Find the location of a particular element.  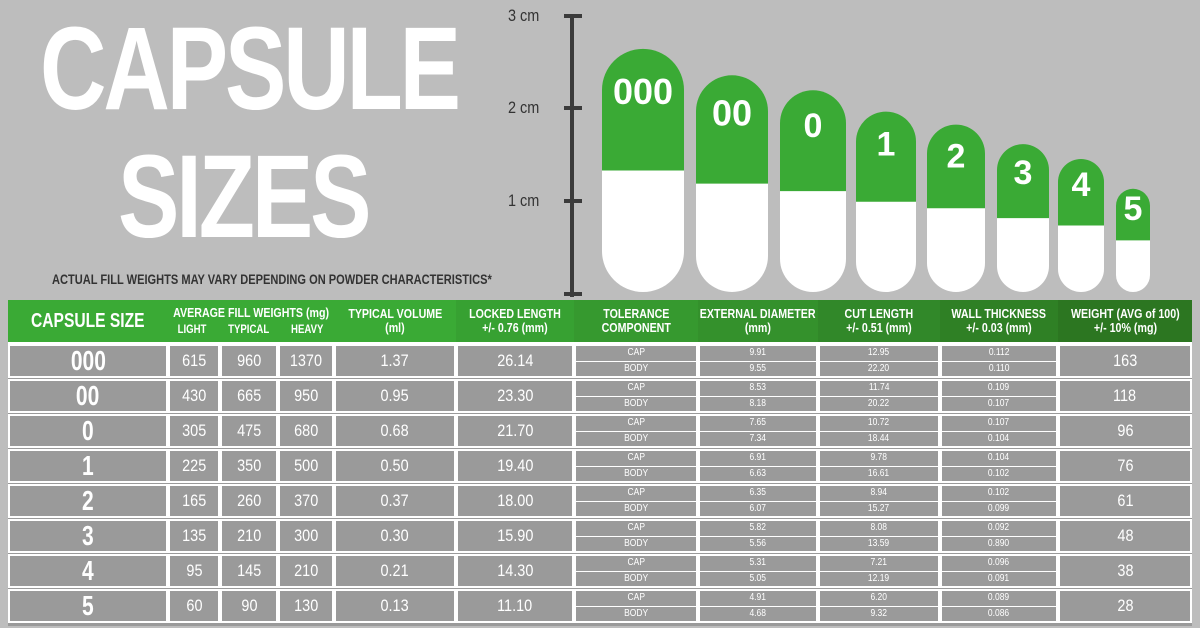

cell-locked: 18.00 is located at coordinates (515, 501).